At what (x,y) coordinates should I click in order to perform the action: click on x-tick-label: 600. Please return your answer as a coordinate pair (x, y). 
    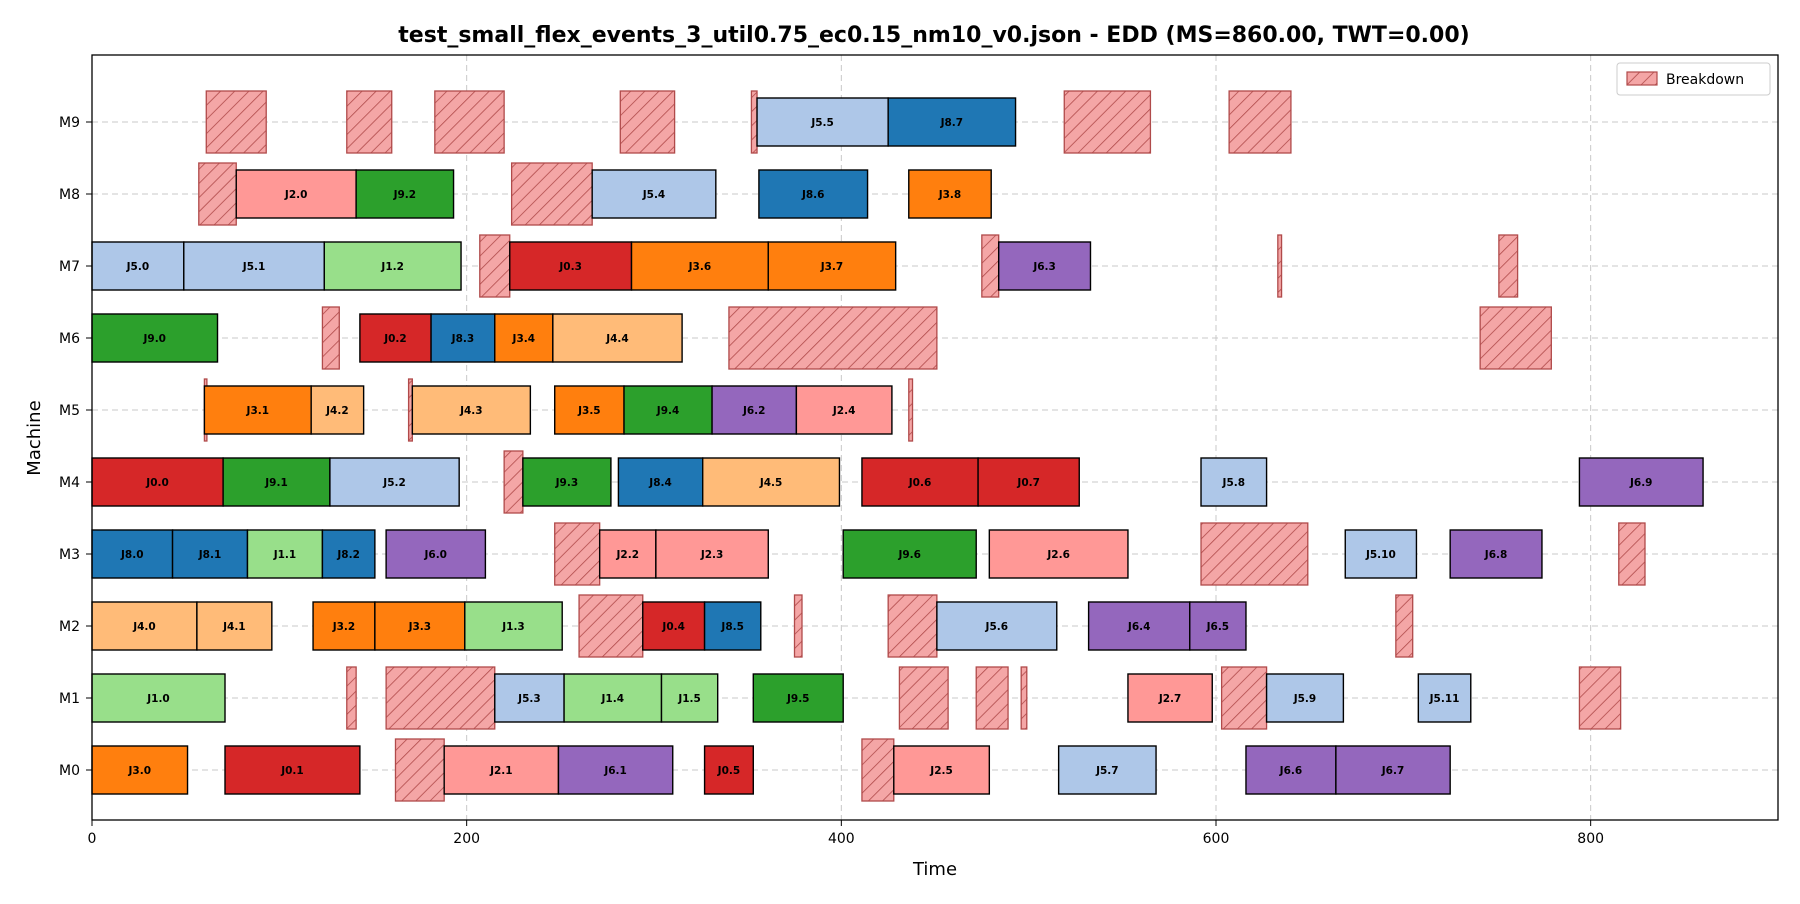
    Looking at the image, I should click on (1216, 839).